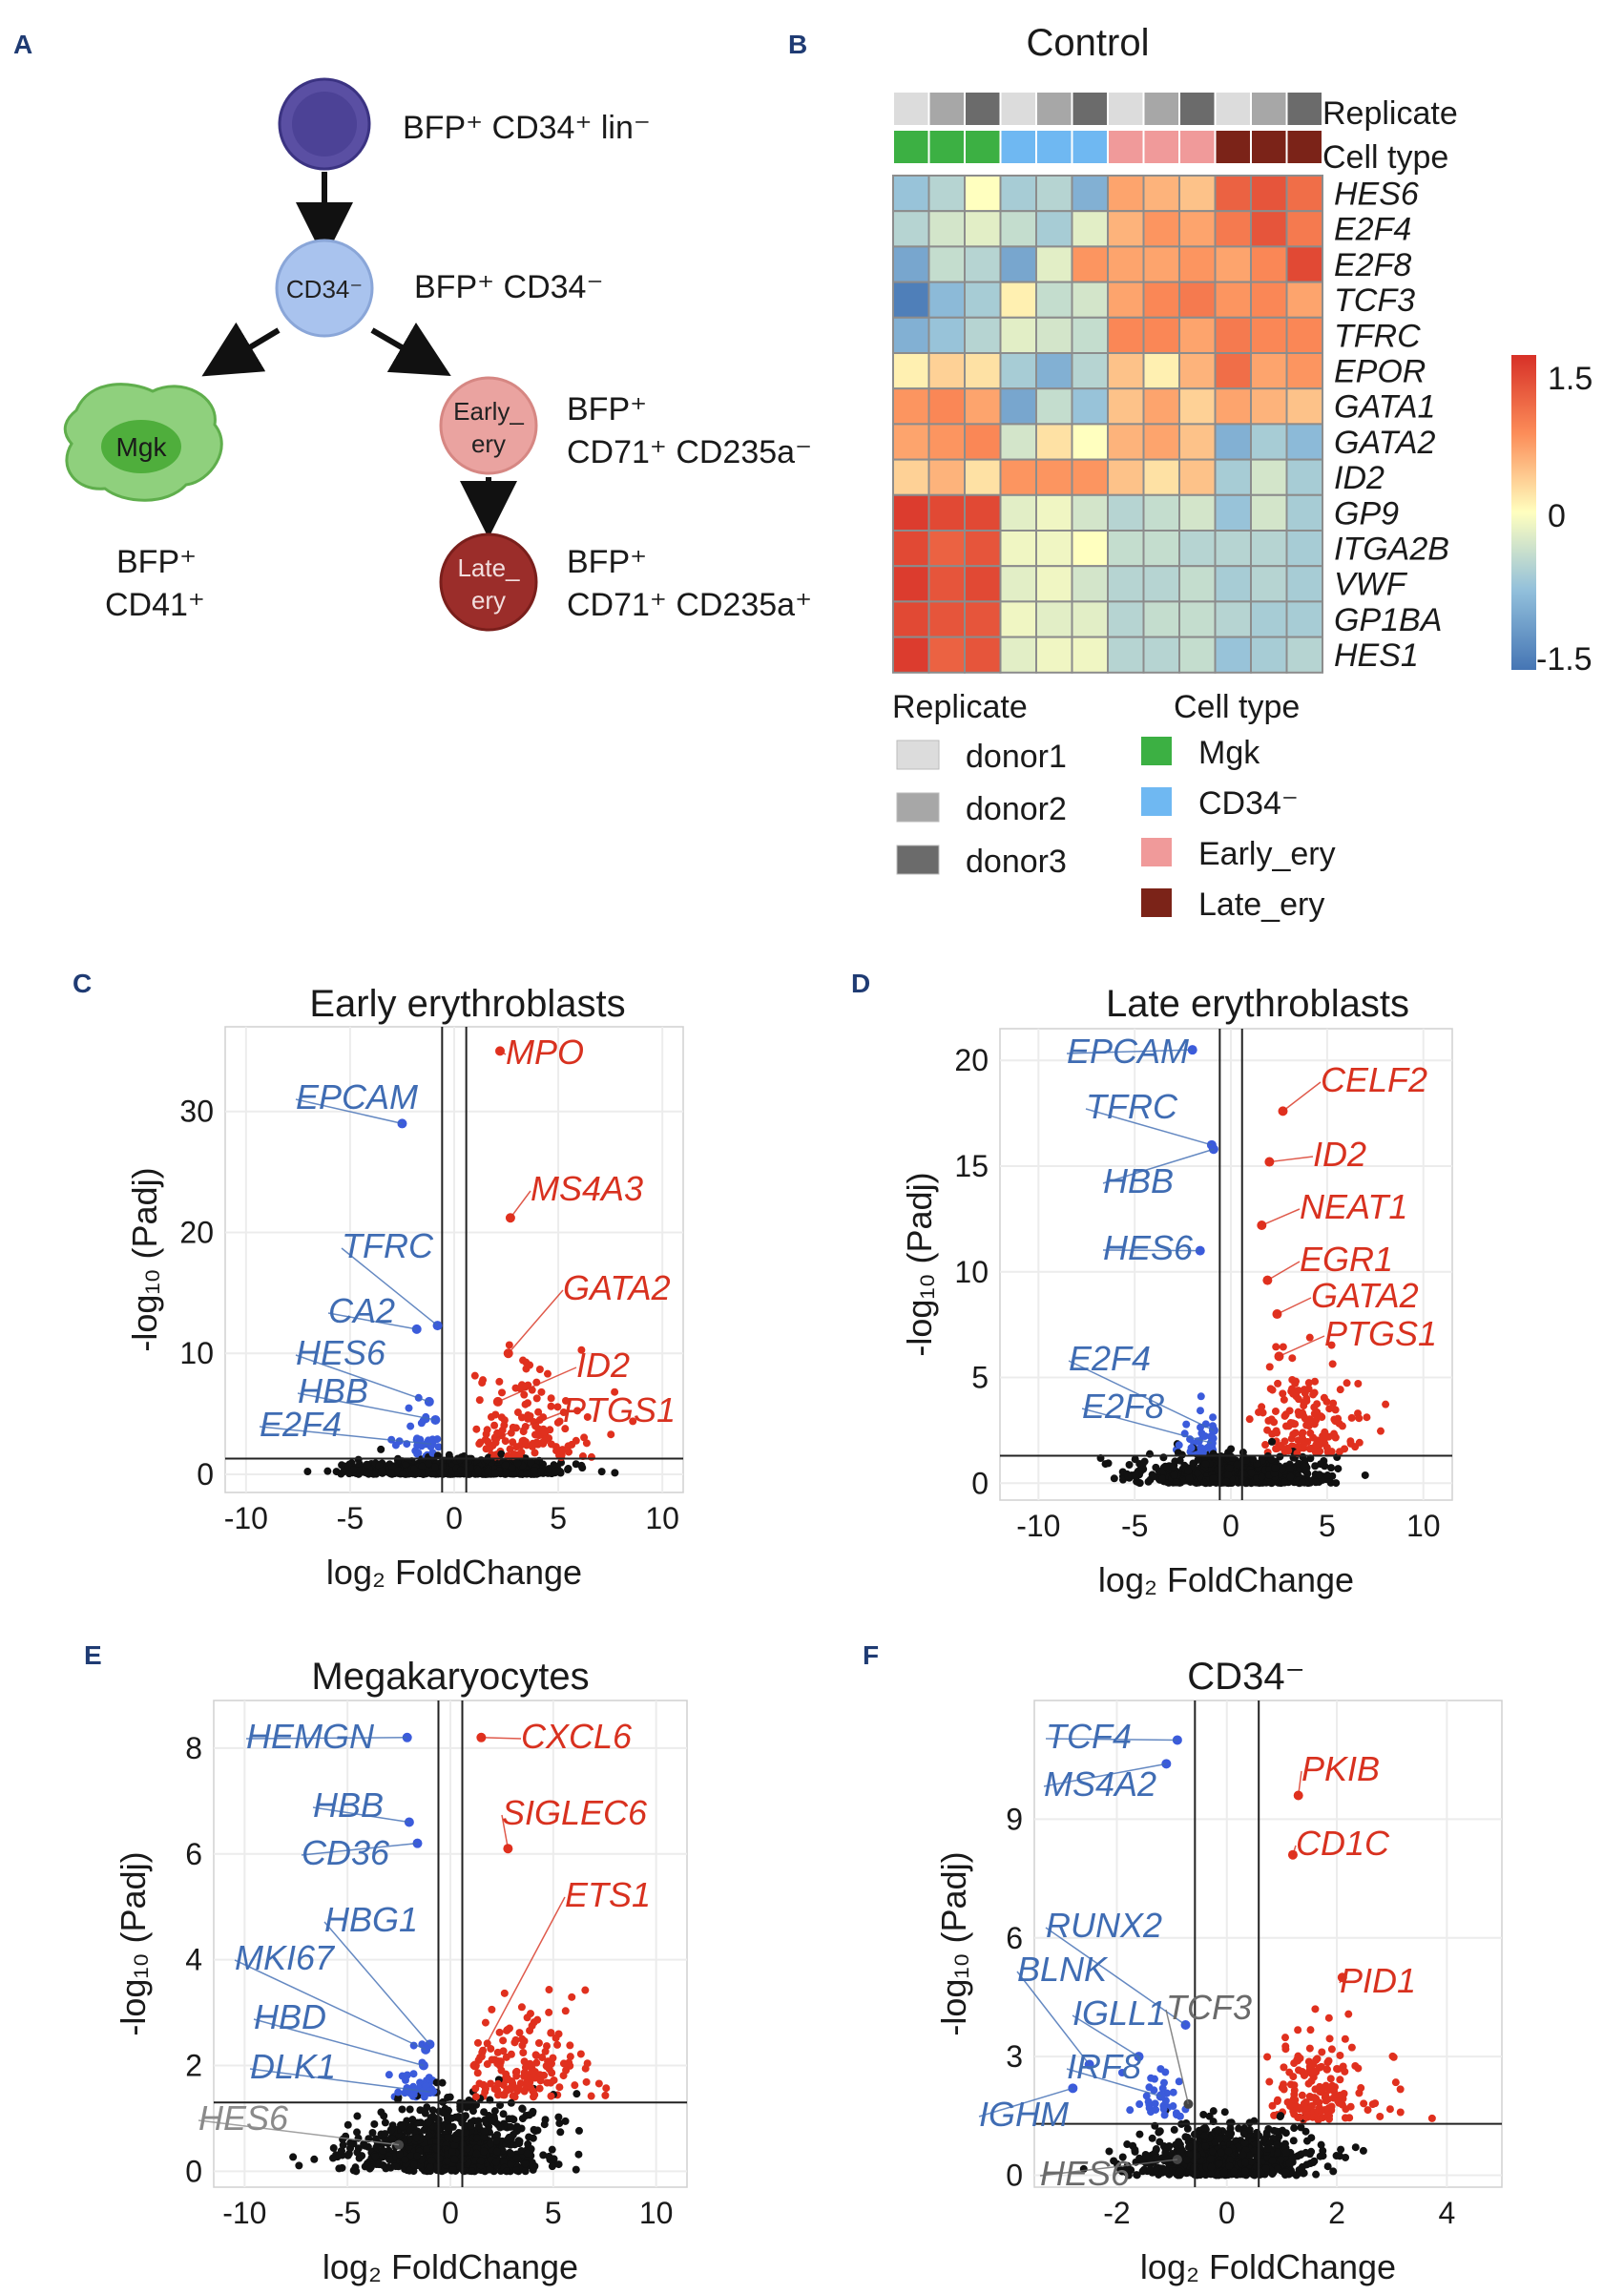 Image resolution: width=1624 pixels, height=2295 pixels. I want to click on gene-label: ID2, so click(1339, 1154).